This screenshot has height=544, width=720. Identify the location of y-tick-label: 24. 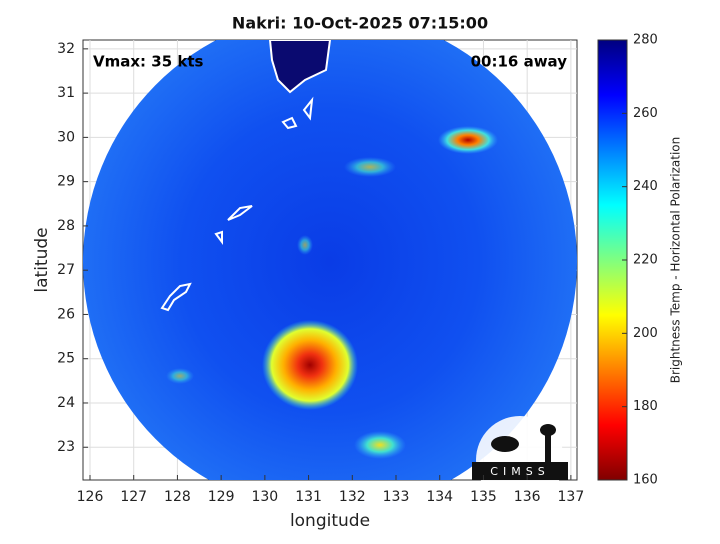
(66, 403).